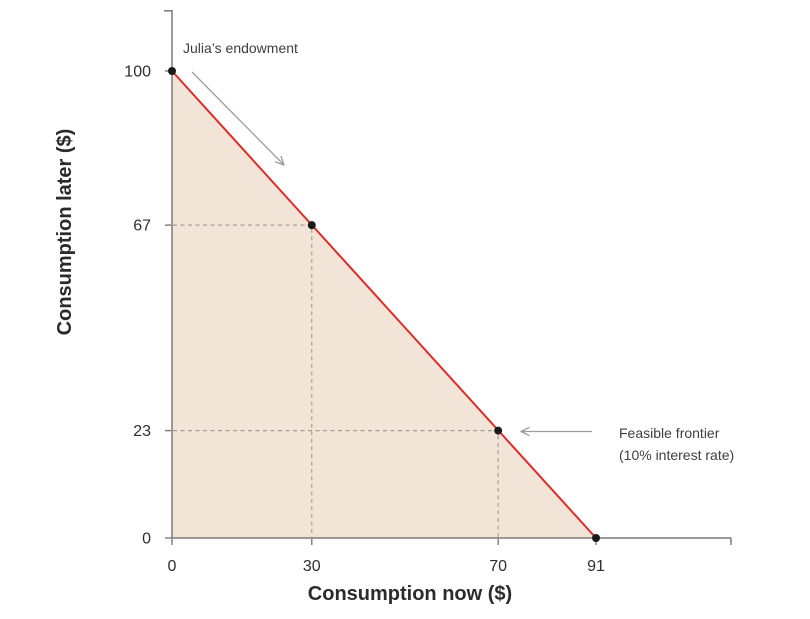 The width and height of the screenshot is (810, 619). I want to click on annotation-endowment-arrow, so click(238, 118).